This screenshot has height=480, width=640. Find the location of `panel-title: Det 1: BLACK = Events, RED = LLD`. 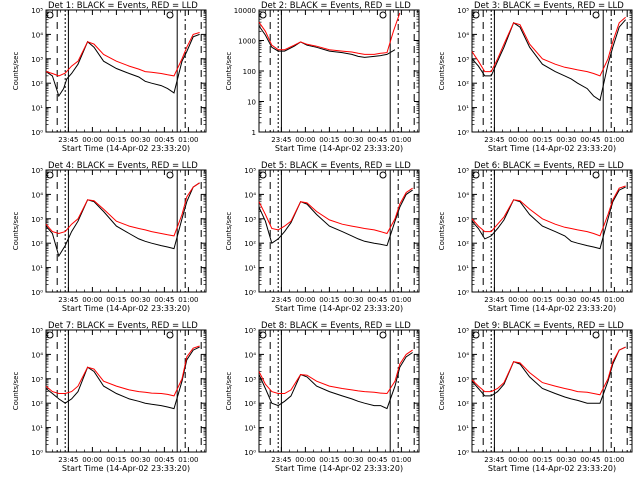

panel-title: Det 1: BLACK = Events, RED = LLD is located at coordinates (123, 6).